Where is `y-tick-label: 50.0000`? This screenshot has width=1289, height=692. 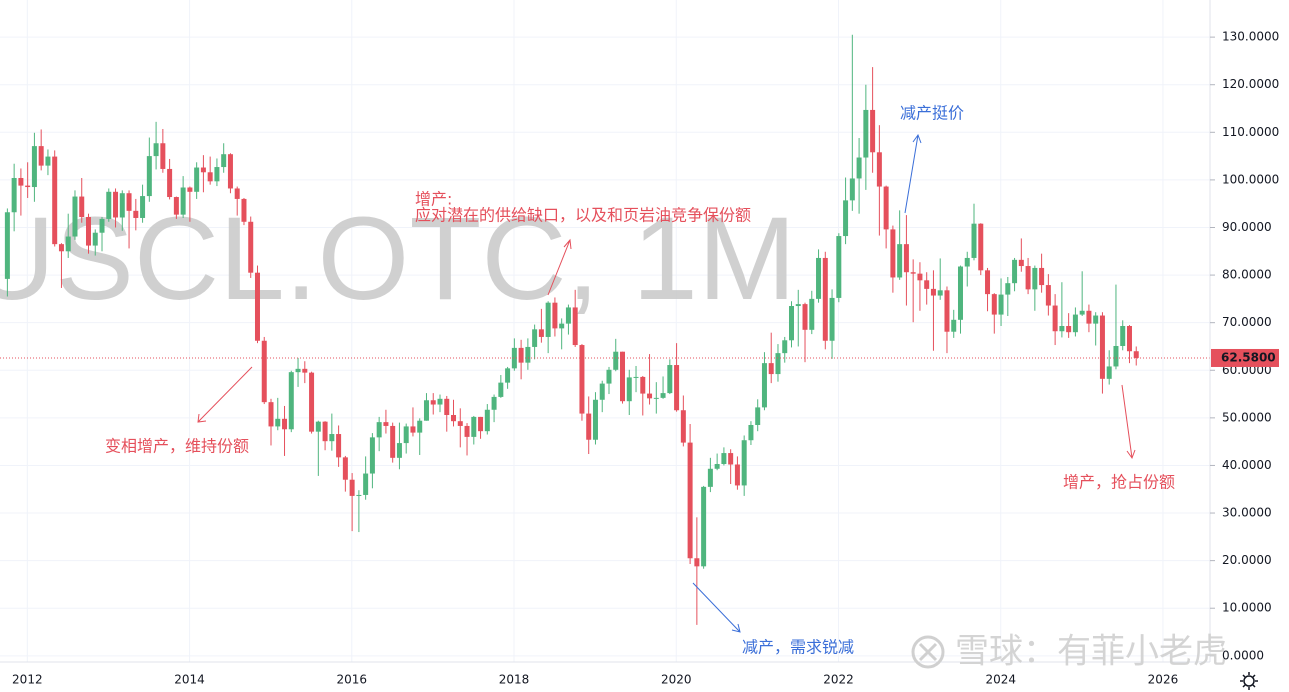 y-tick-label: 50.0000 is located at coordinates (1247, 417).